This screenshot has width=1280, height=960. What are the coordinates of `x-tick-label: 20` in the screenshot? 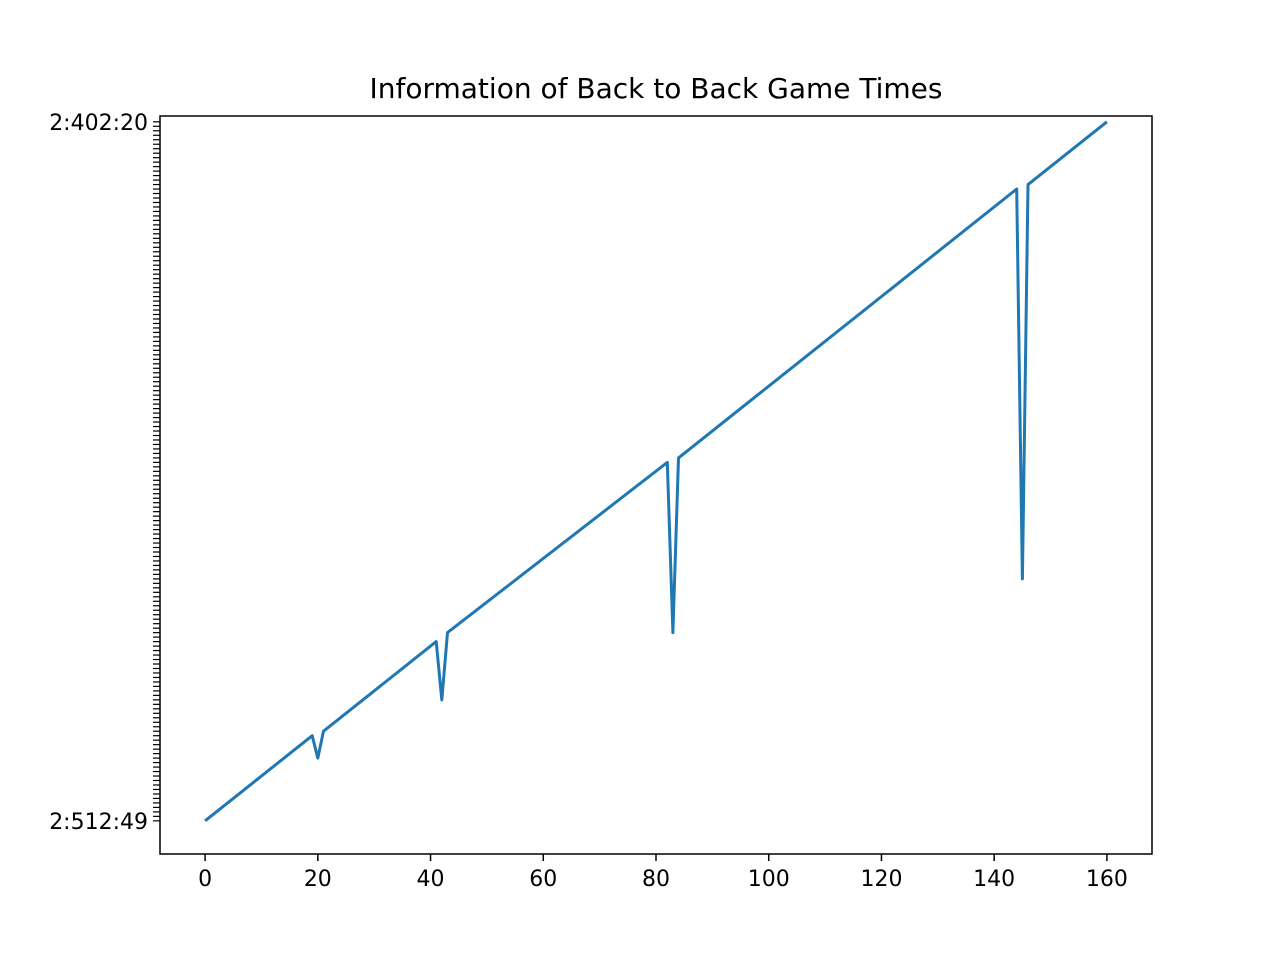 It's located at (318, 879).